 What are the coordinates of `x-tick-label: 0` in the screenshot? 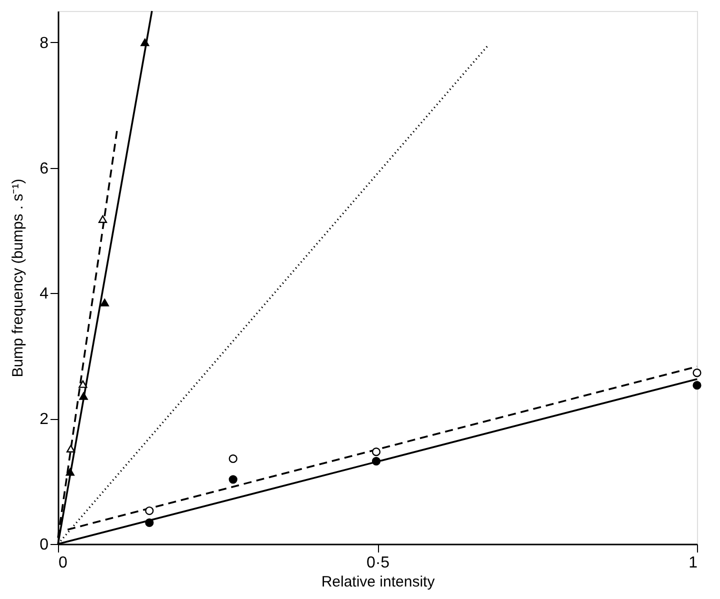 It's located at (63, 563).